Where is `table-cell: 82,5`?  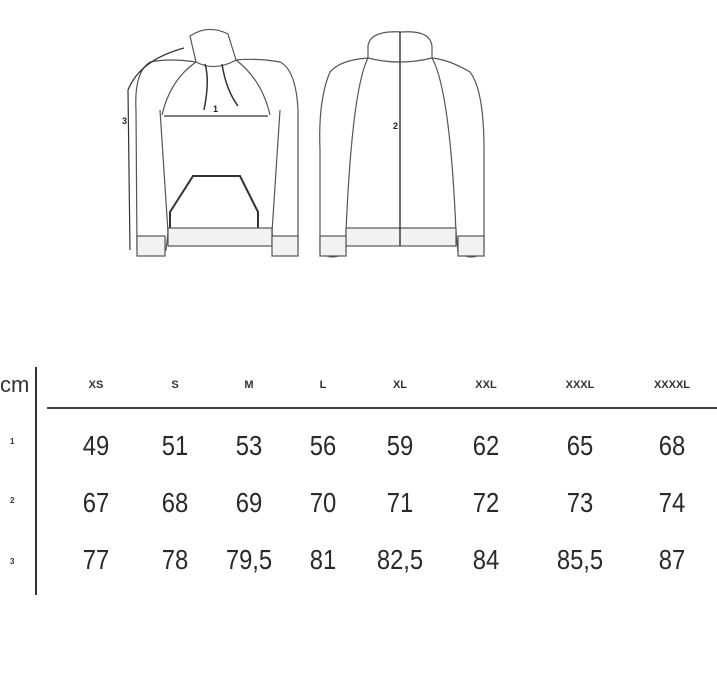 table-cell: 82,5 is located at coordinates (400, 559).